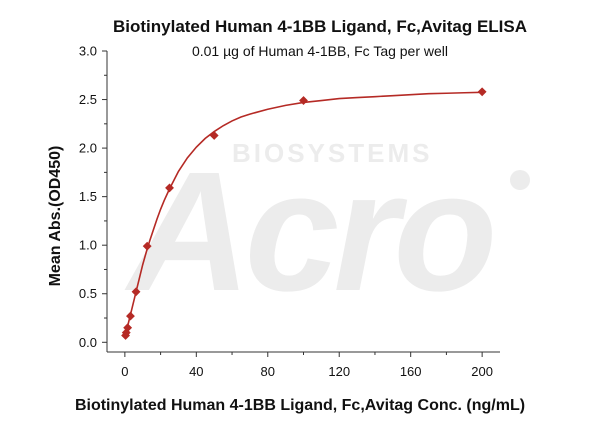 The image size is (600, 428). I want to click on y-tick-label: 0.0, so click(88, 342).